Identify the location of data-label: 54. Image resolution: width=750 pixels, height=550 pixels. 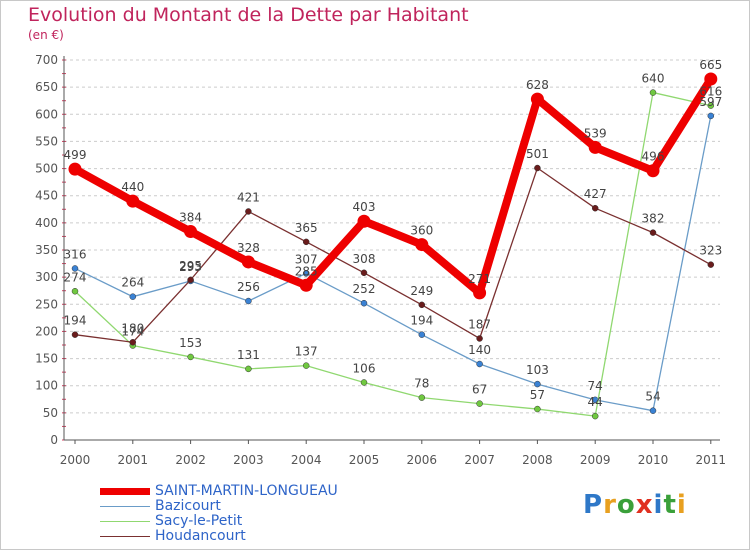
(652, 397).